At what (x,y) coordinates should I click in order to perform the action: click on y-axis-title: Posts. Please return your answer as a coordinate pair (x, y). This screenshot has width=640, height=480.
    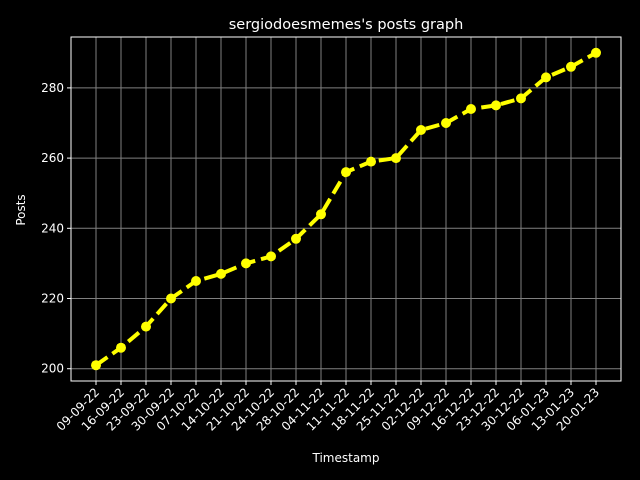
    Looking at the image, I should click on (21, 209).